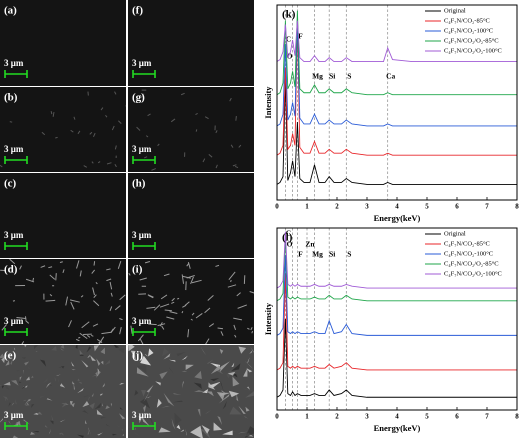  I want to click on scale-label: 3 μm, so click(14, 415).